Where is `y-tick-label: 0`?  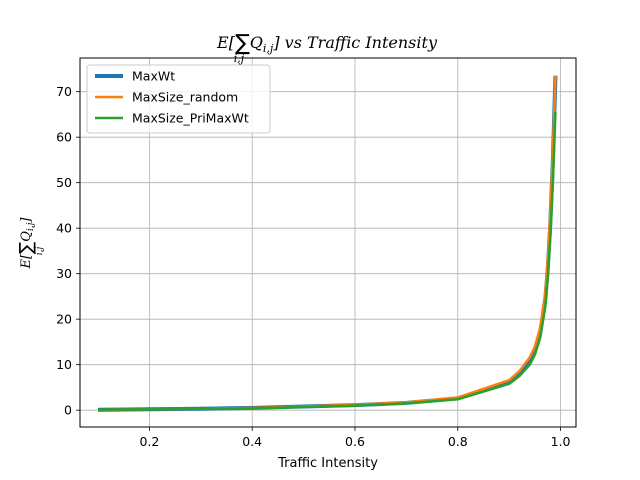
y-tick-label: 0 is located at coordinates (68, 410).